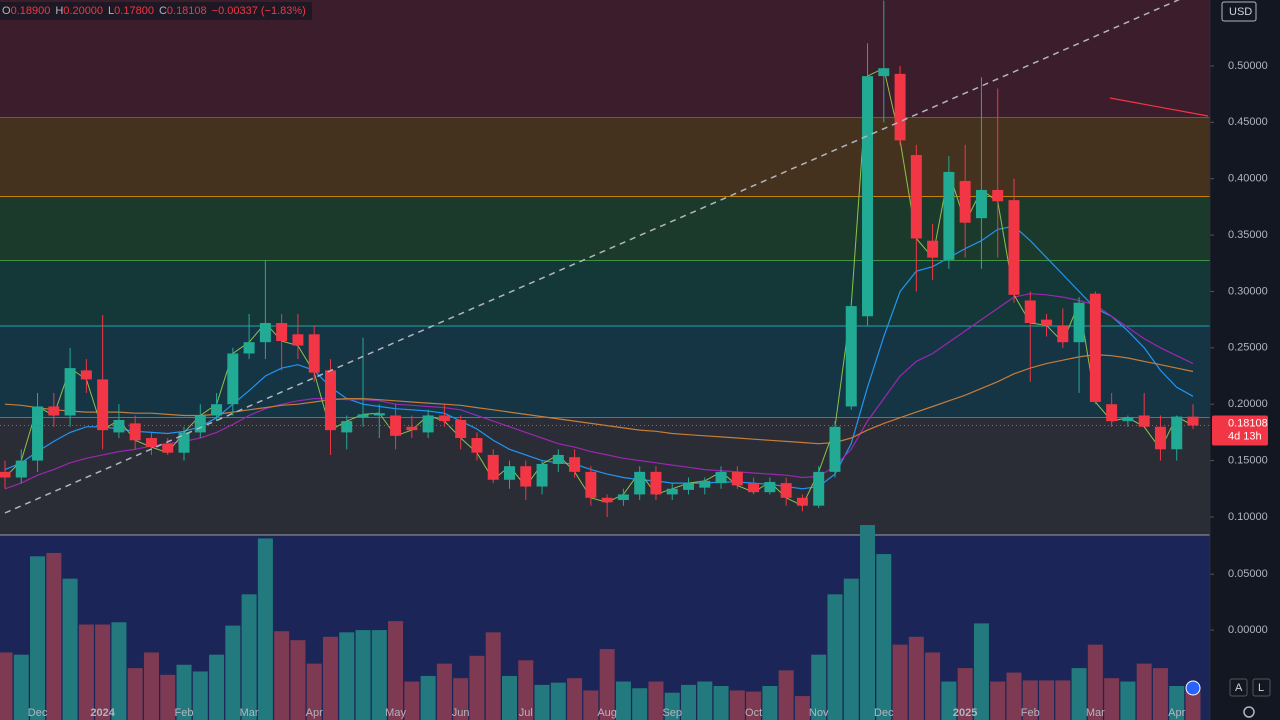 The height and width of the screenshot is (720, 1280). I want to click on y-tick-label: 0.50000, so click(1248, 66).